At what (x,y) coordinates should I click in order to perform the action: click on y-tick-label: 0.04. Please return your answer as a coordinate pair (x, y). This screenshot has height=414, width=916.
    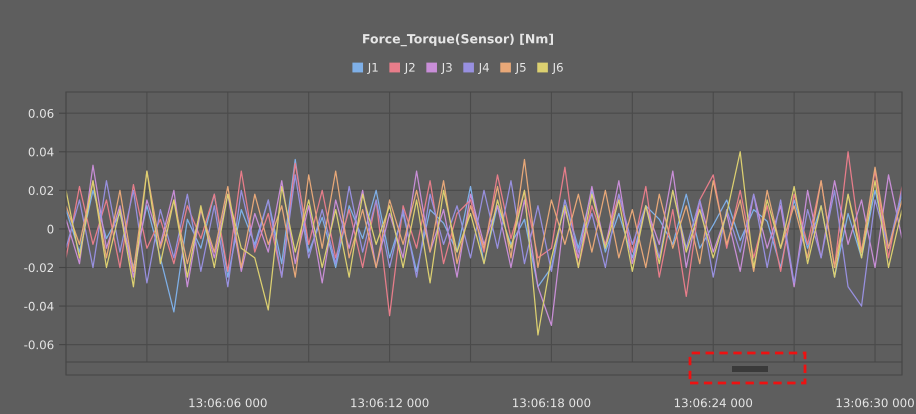
    Looking at the image, I should click on (41, 152).